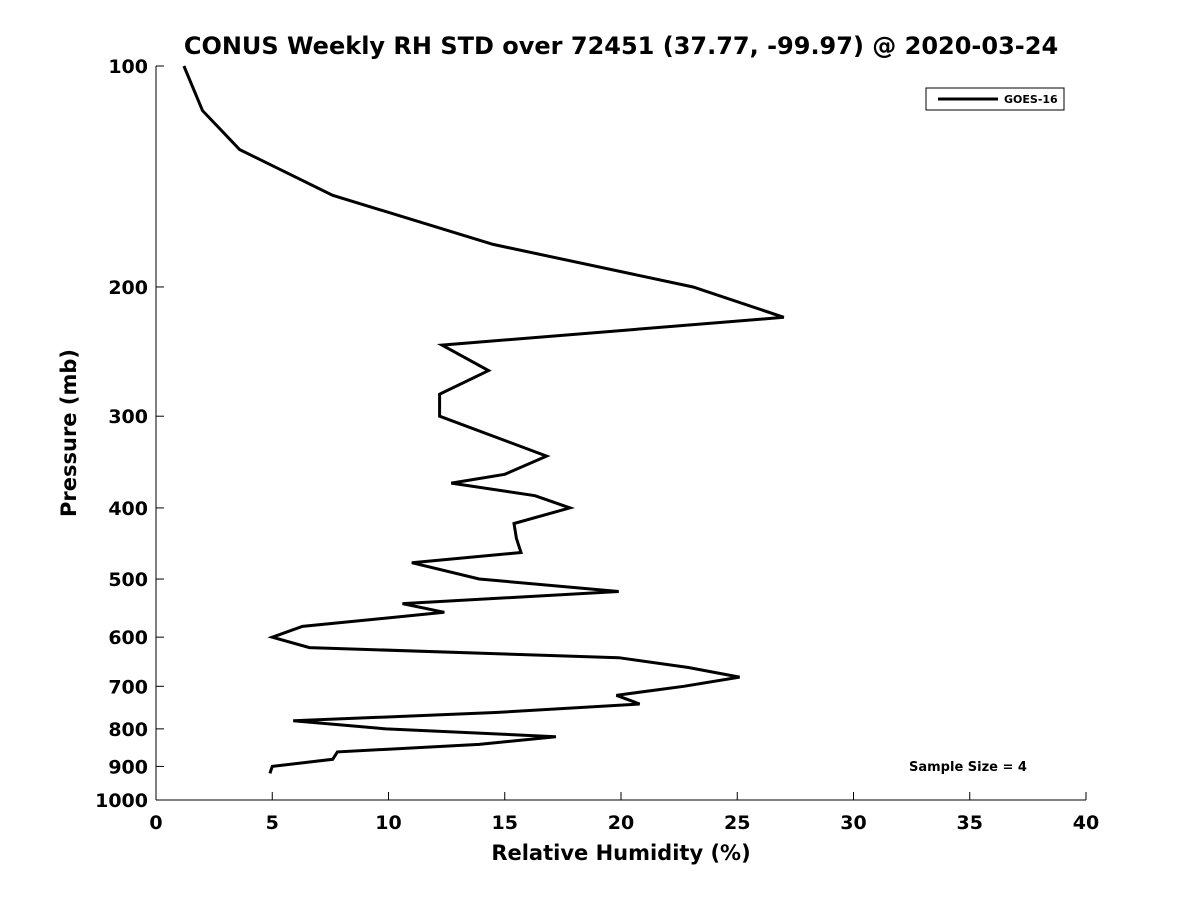  I want to click on x-tick-label: 40, so click(1086, 823).